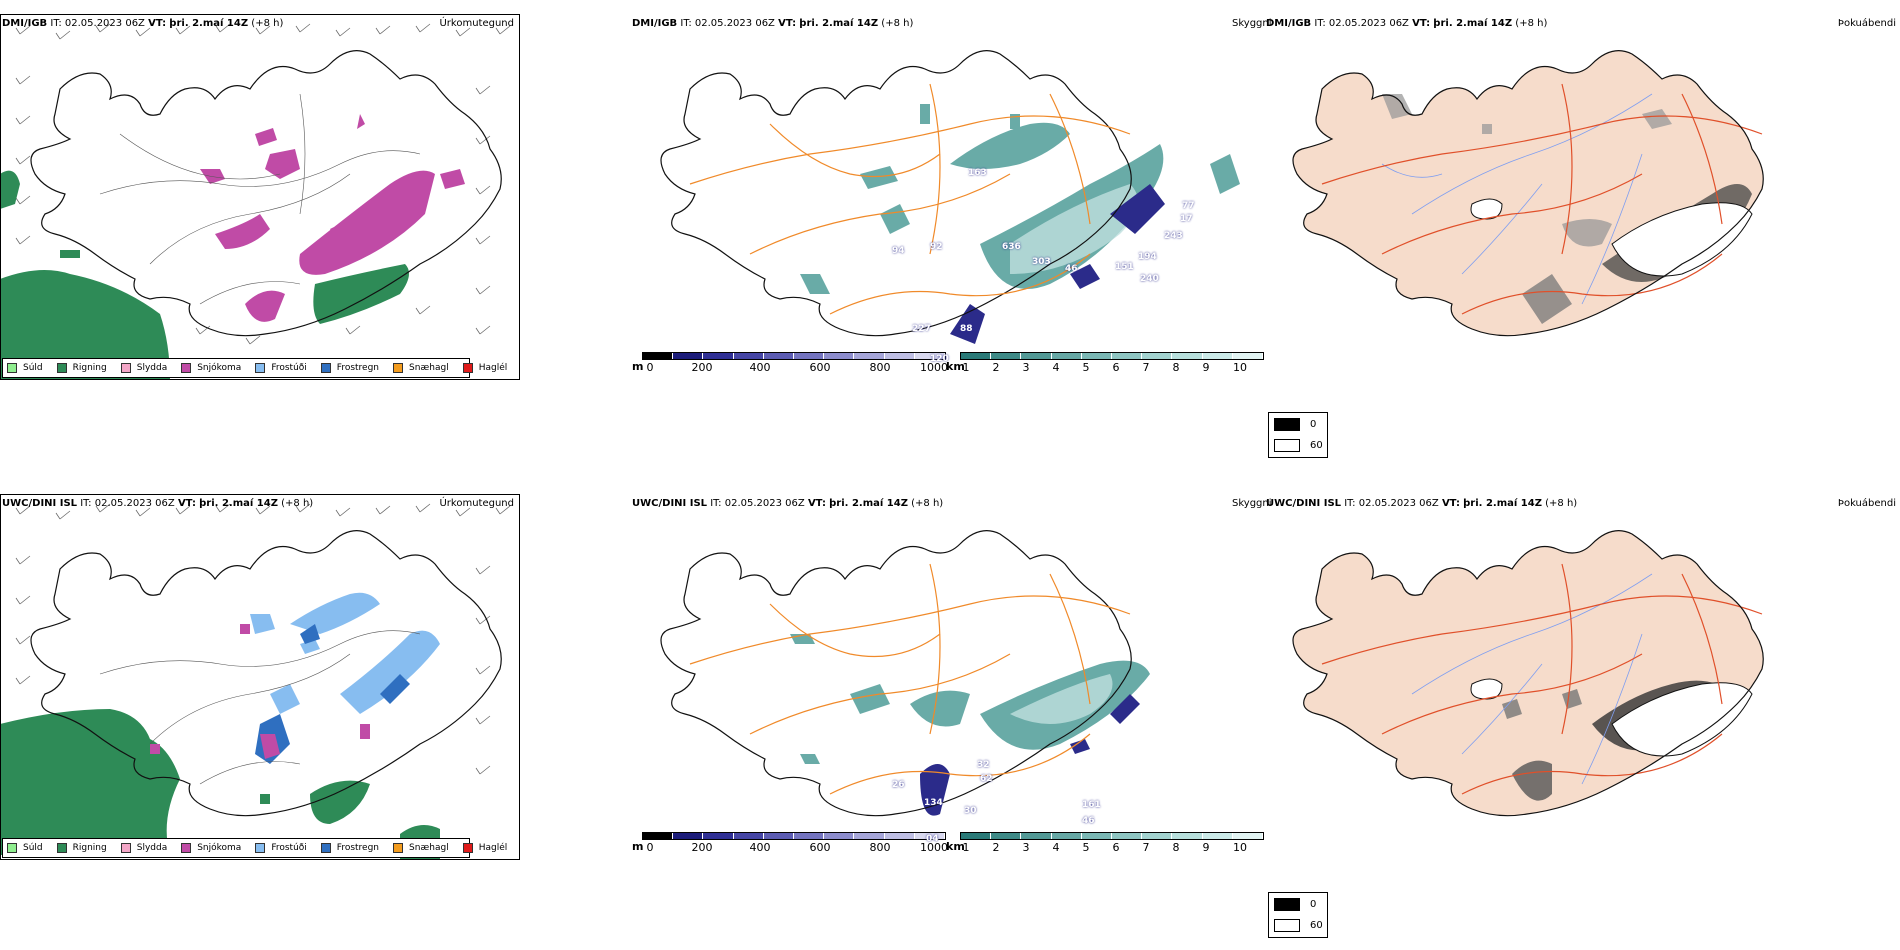 This screenshot has width=1900, height=950. Describe the element at coordinates (33, 848) in the screenshot. I see `legend-label: Súld` at that location.